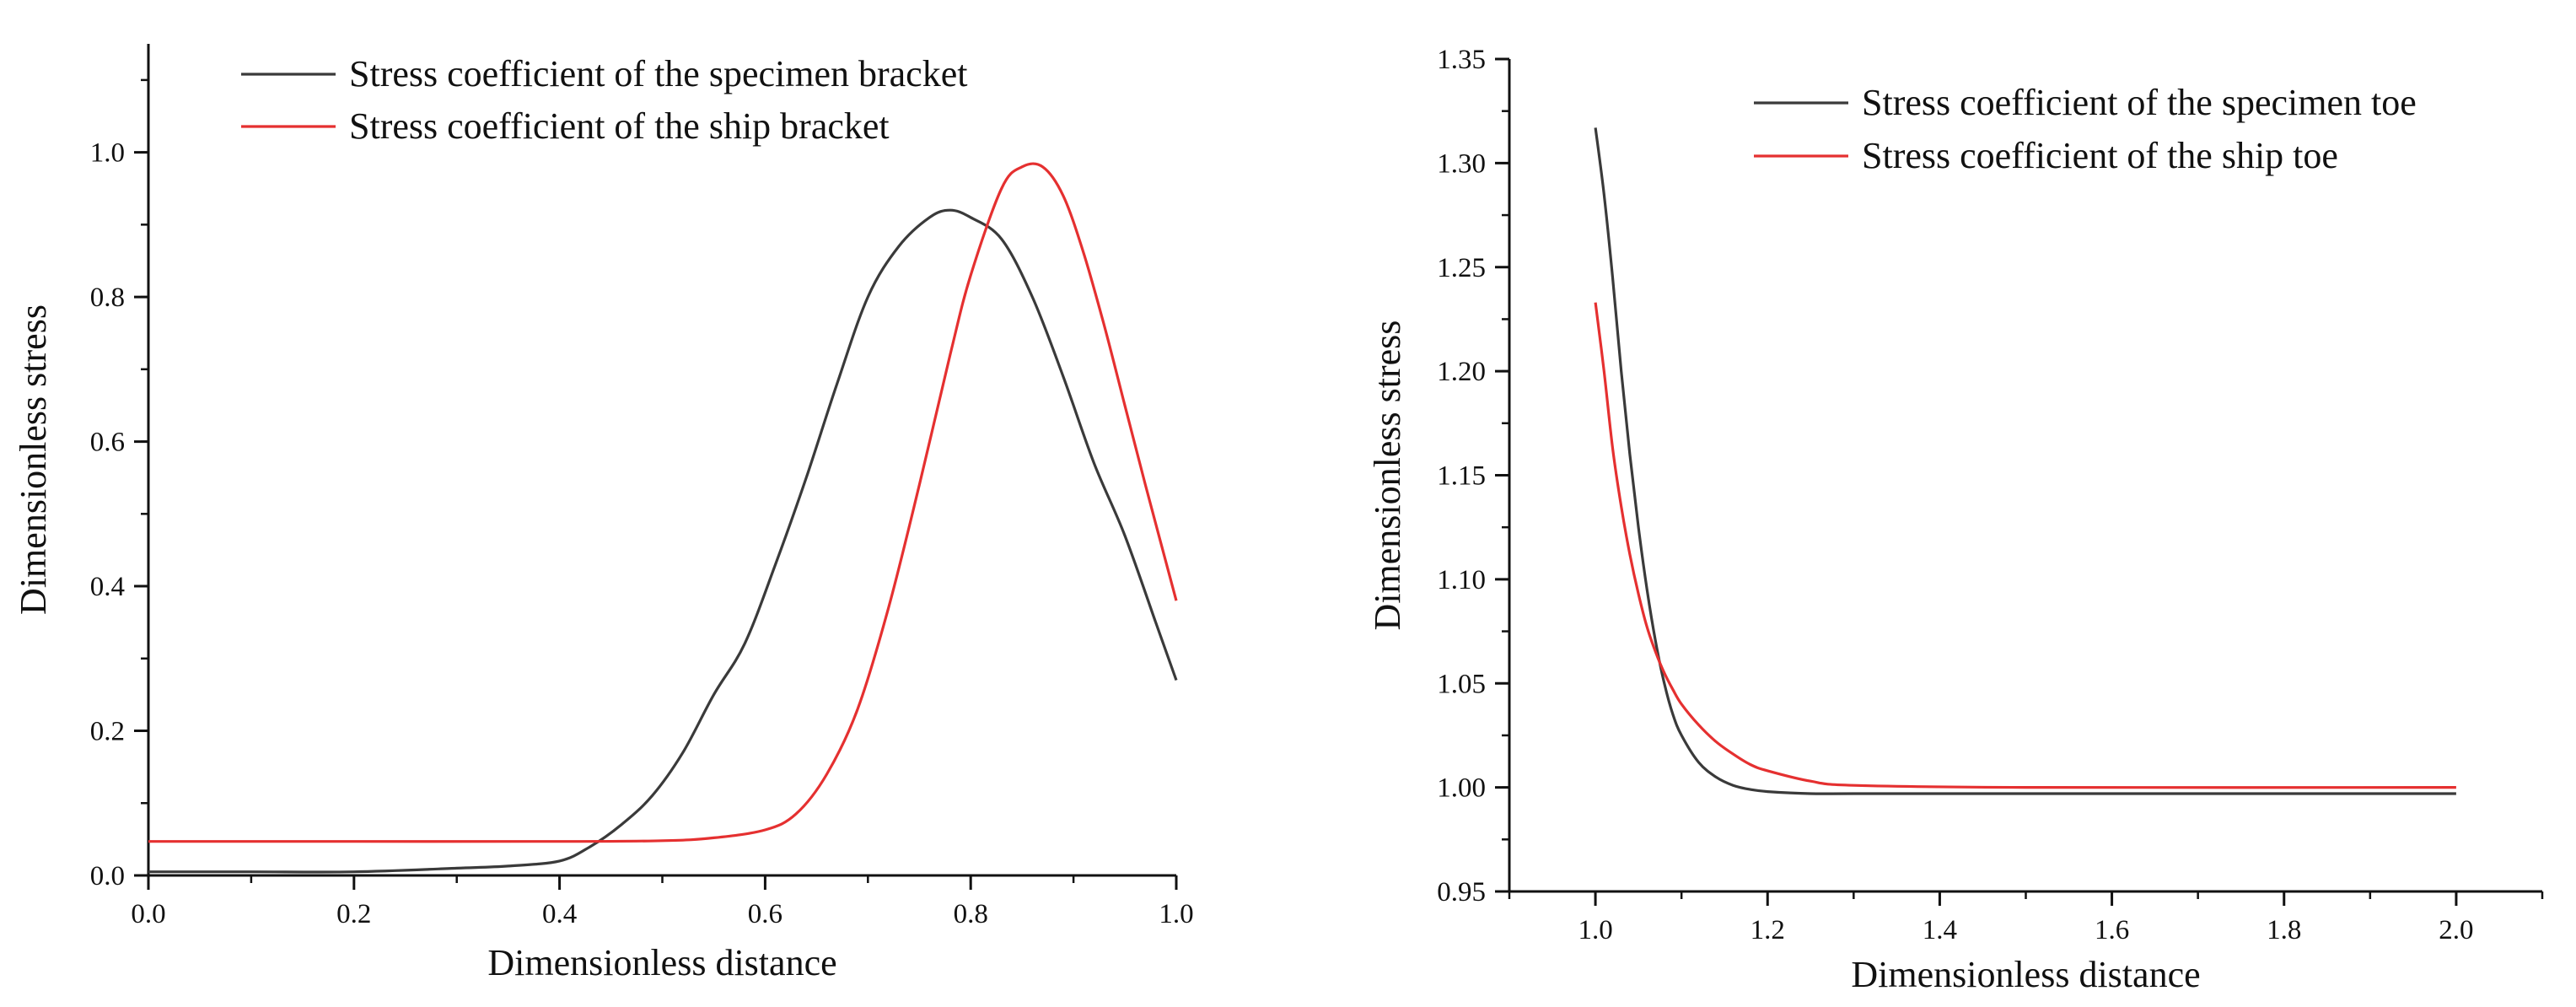 The image size is (2576, 1007). What do you see at coordinates (2139, 102) in the screenshot?
I see `legend-label: Stress coefficient of the specimen toe` at bounding box center [2139, 102].